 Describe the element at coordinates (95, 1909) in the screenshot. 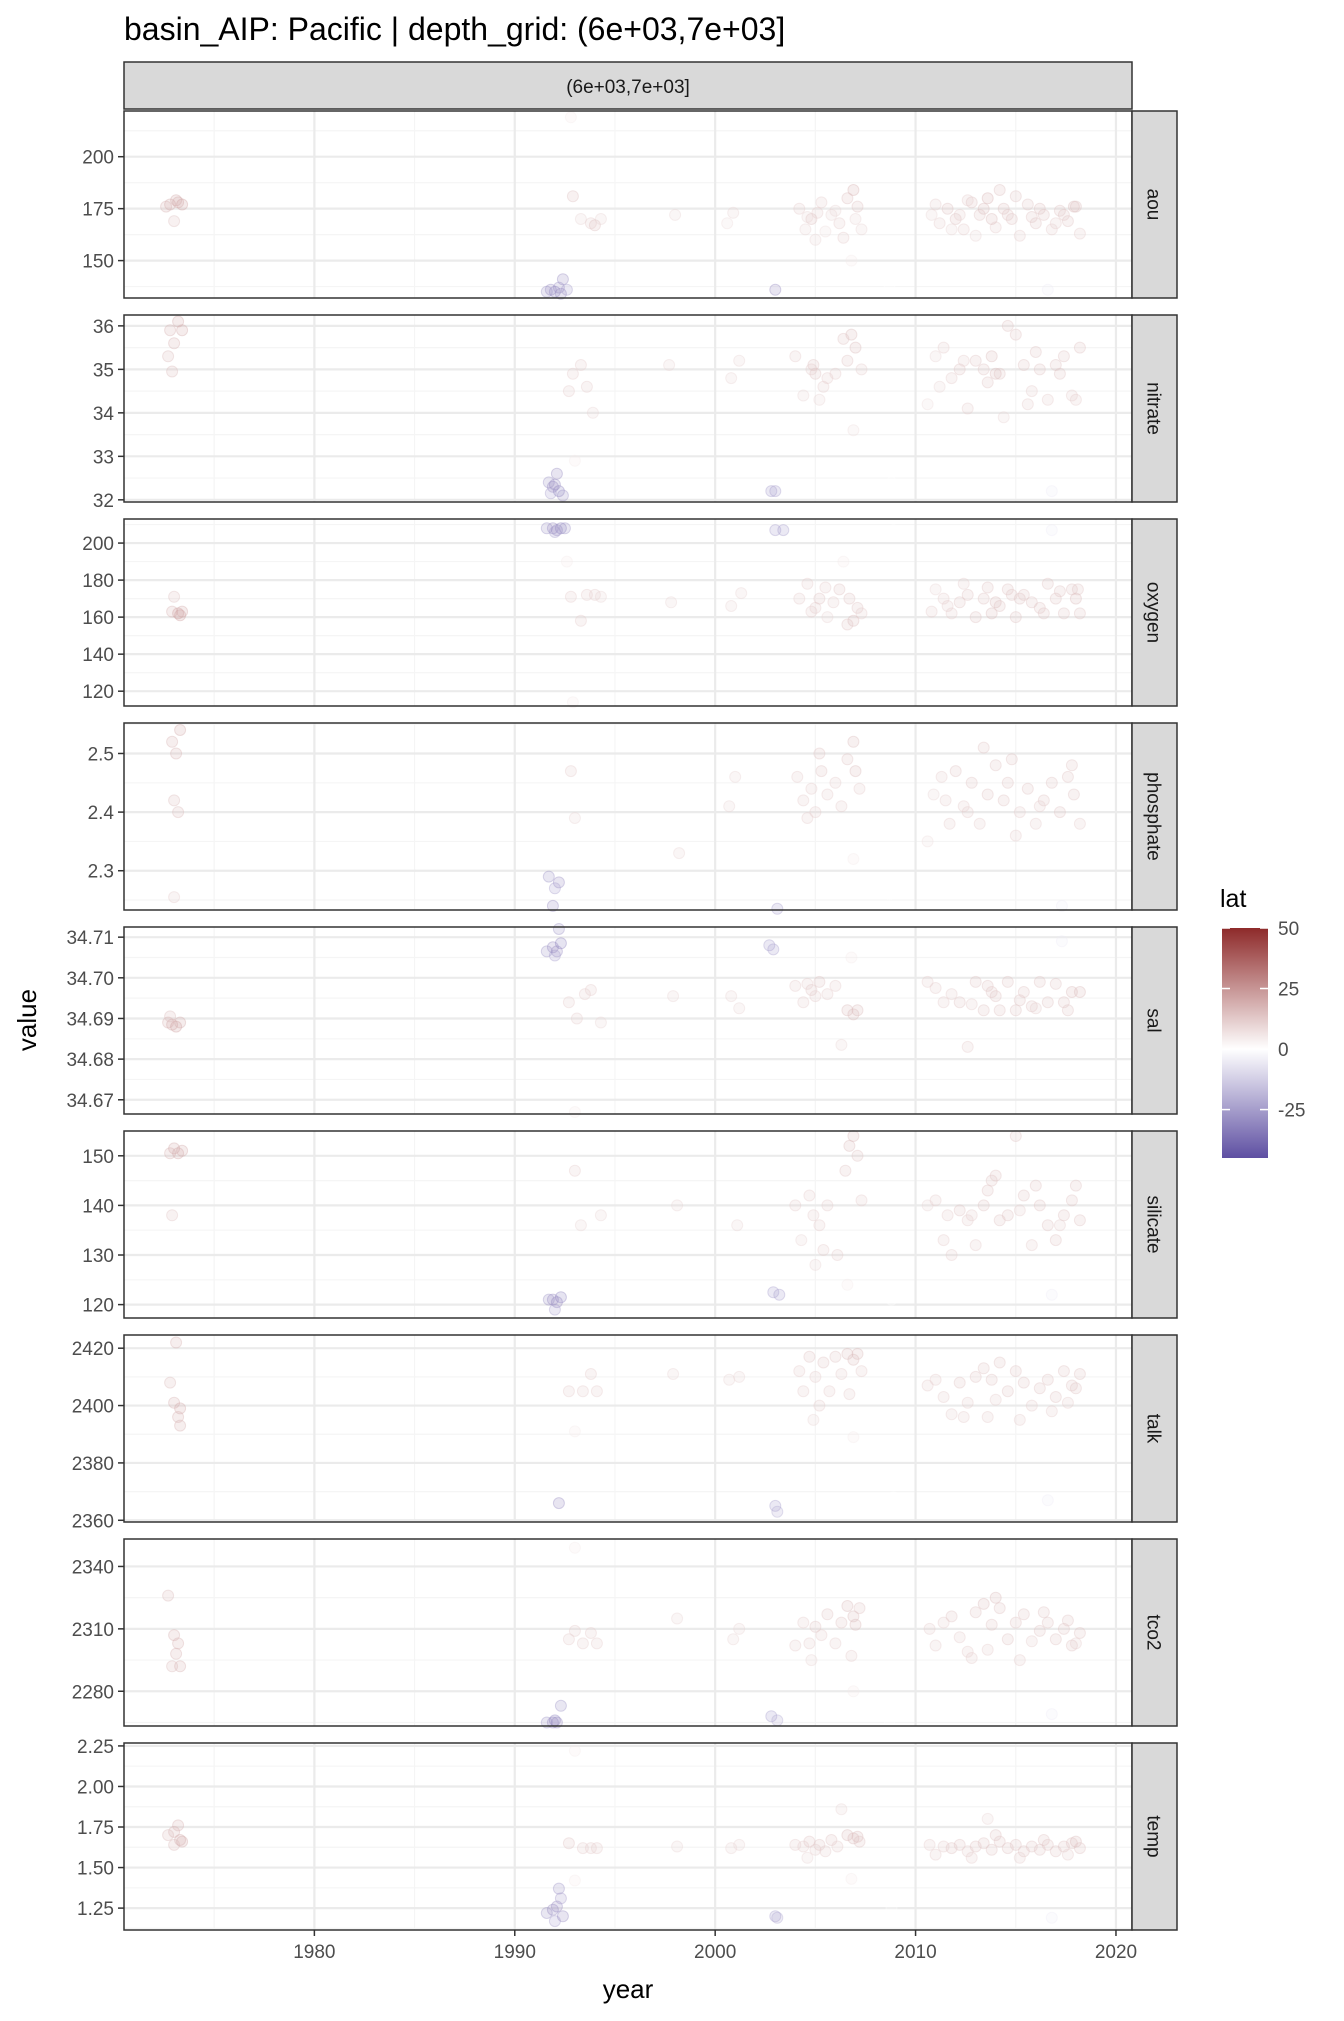

I see `y-tick-label: 1.25` at that location.